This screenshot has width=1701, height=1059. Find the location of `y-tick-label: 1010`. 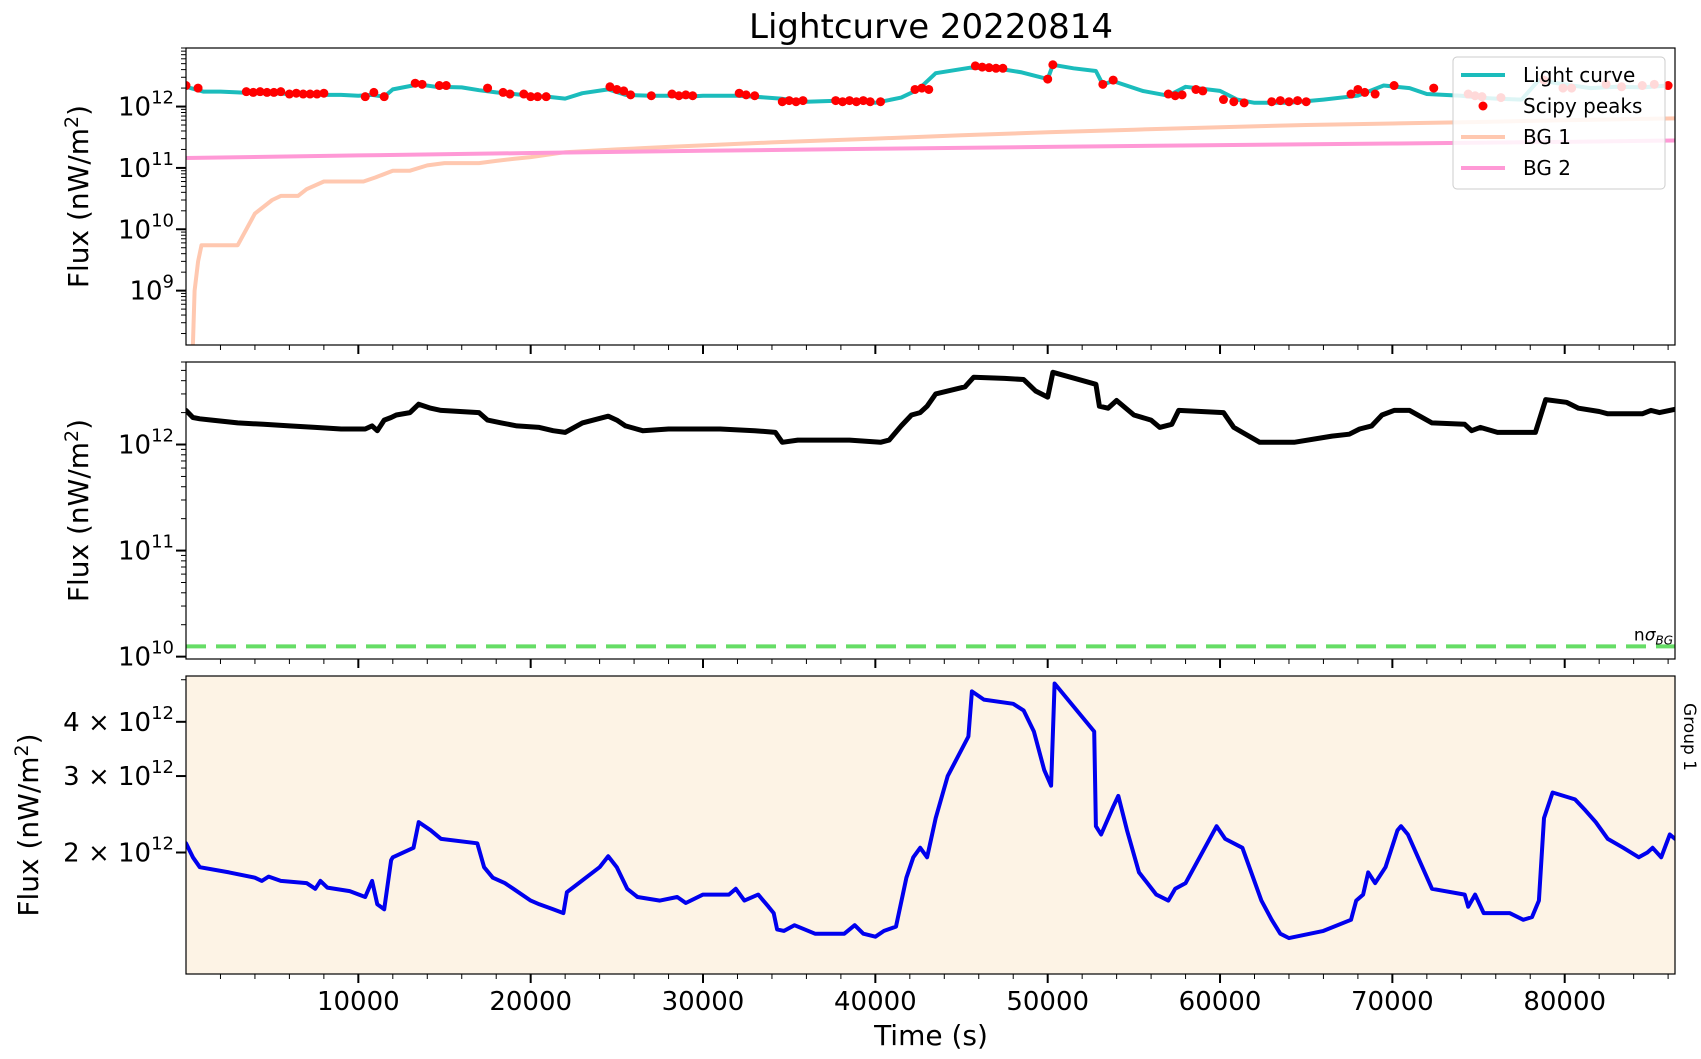

y-tick-label: 1010 is located at coordinates (146, 227).